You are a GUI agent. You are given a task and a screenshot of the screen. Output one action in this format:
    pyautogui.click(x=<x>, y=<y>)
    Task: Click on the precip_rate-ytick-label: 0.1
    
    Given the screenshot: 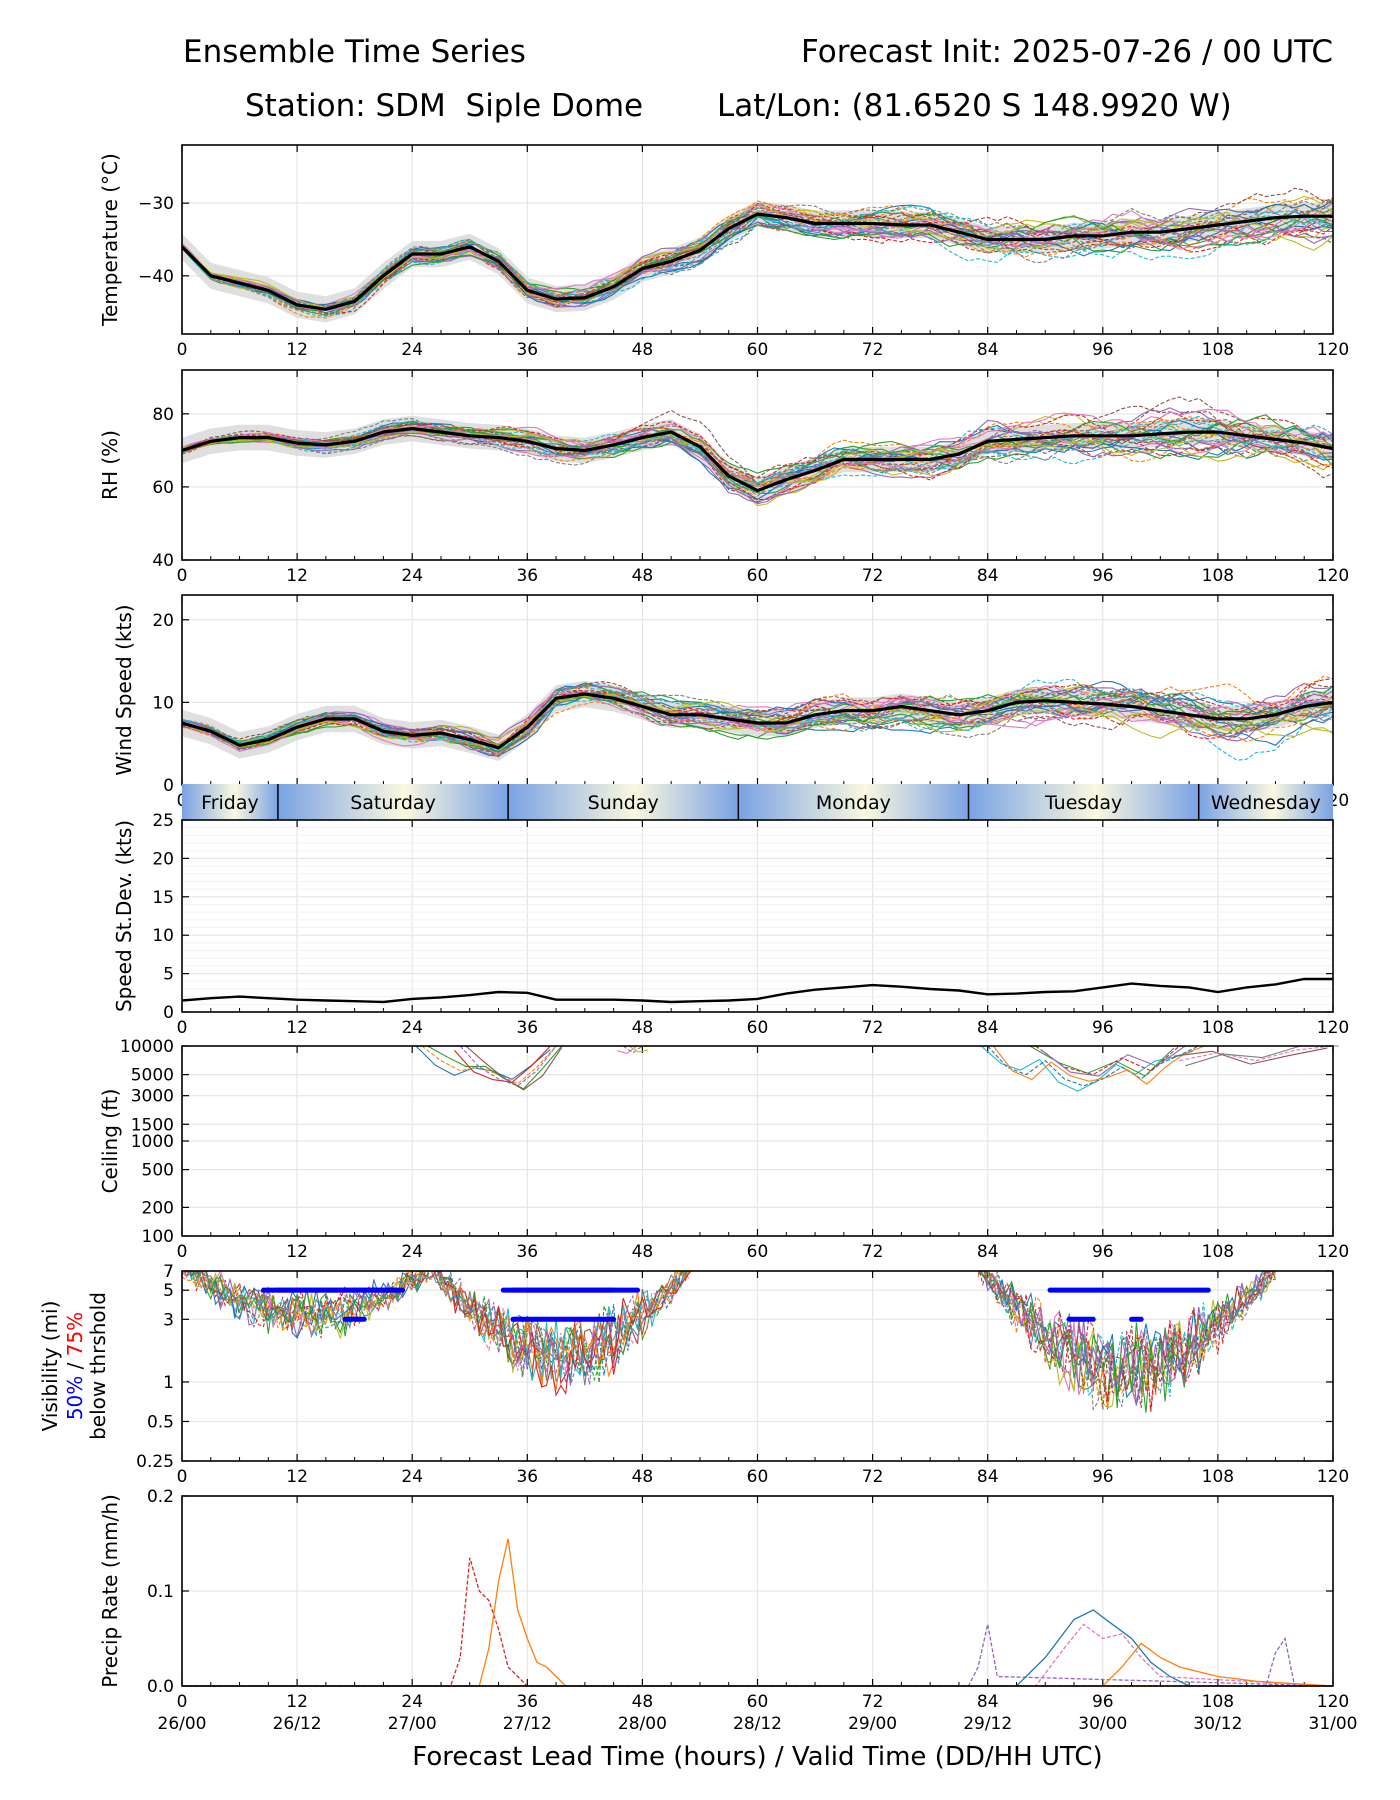 What is the action you would take?
    pyautogui.click(x=160, y=1592)
    